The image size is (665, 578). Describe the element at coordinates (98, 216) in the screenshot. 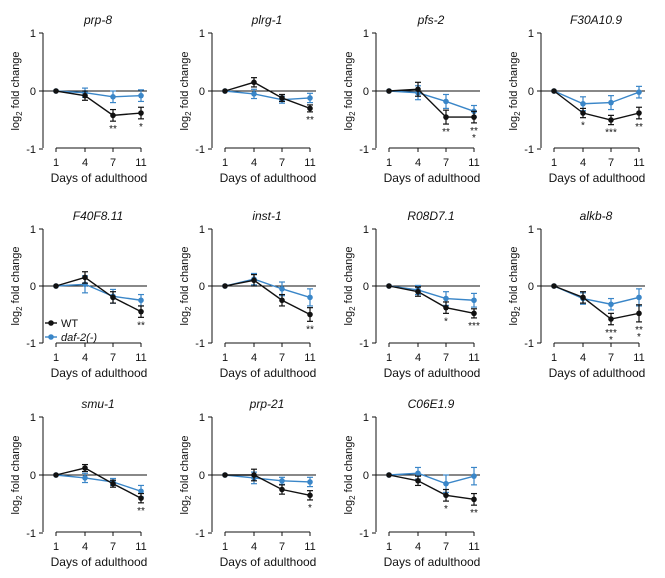

I see `chart-title: F40F8.11` at that location.